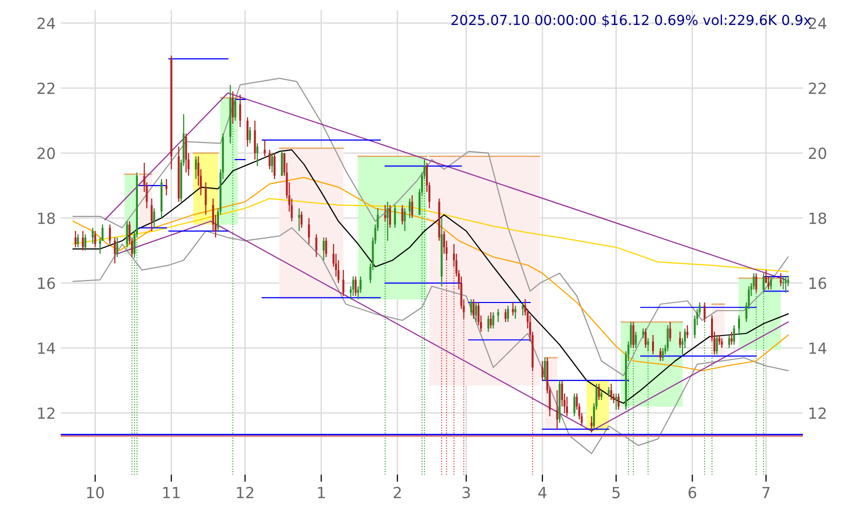 This screenshot has height=505, width=868. I want to click on y2-tick-label: 18, so click(817, 218).